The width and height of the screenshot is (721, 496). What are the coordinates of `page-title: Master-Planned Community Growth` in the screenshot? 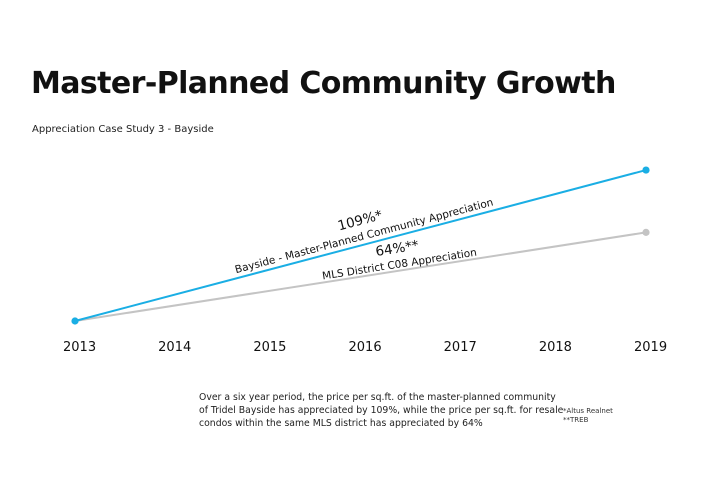 It's located at (323, 83).